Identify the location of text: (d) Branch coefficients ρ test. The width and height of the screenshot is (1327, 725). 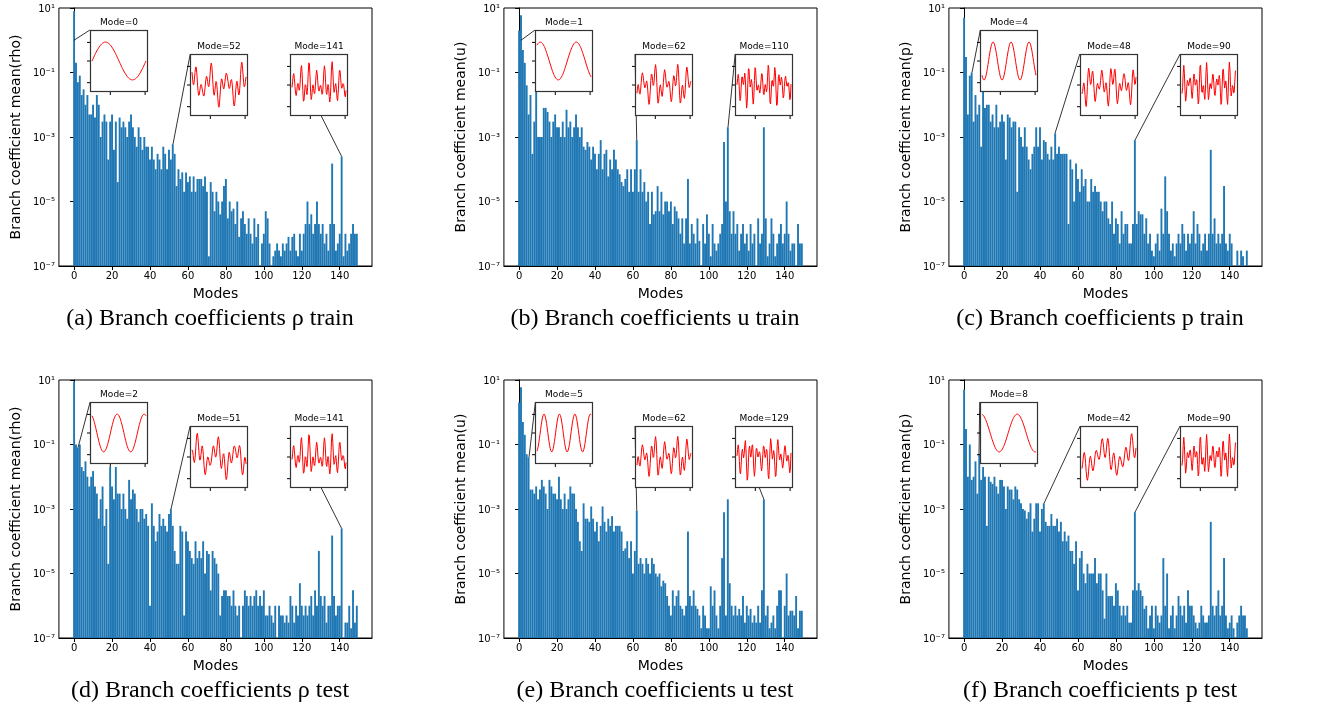
(210, 689).